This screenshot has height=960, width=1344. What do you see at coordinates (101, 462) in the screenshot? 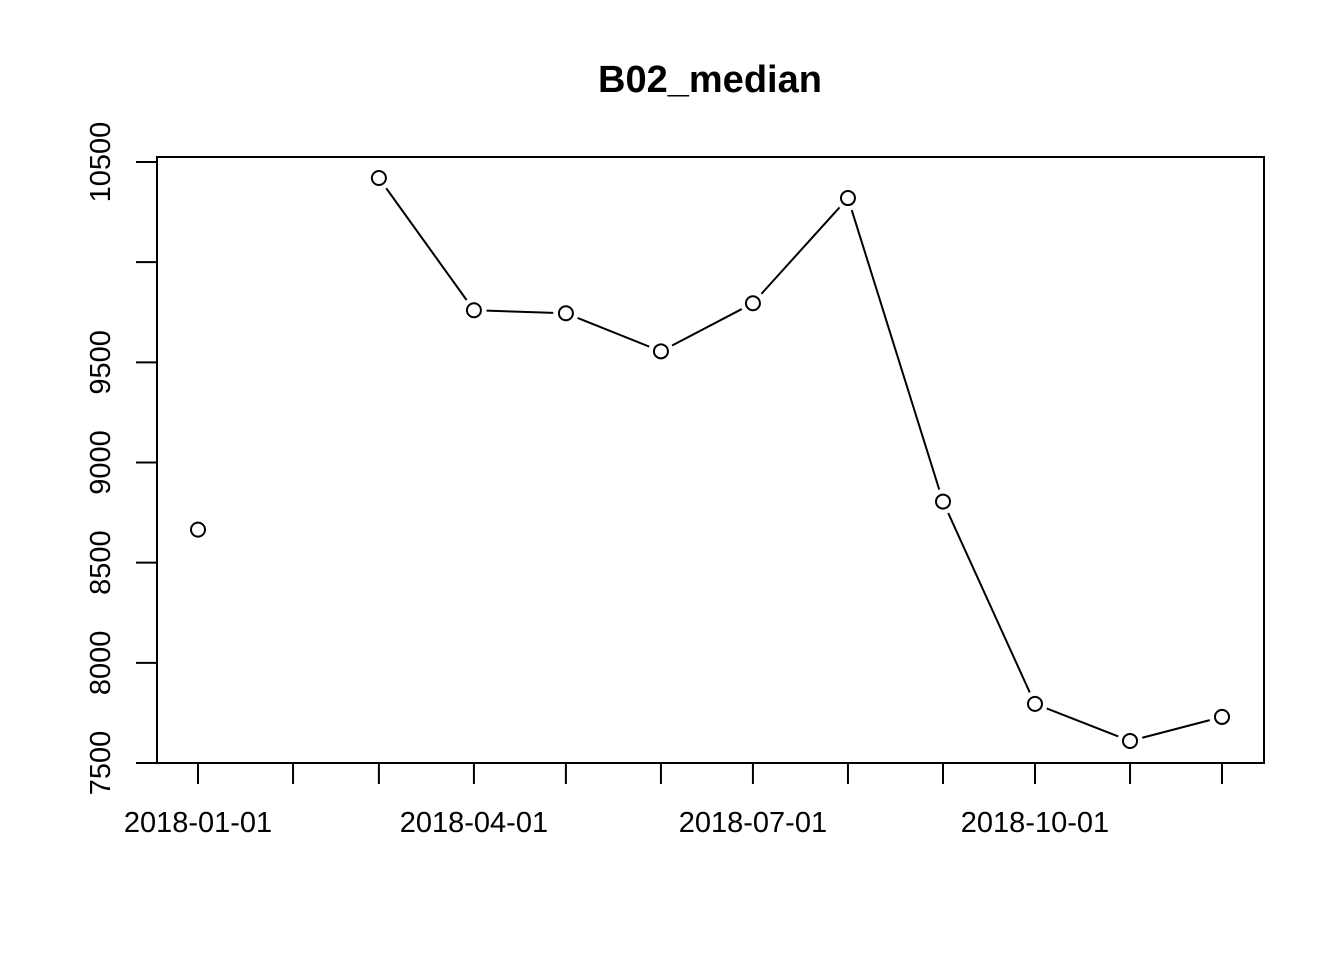
I see `y-tick-label: 9000` at bounding box center [101, 462].